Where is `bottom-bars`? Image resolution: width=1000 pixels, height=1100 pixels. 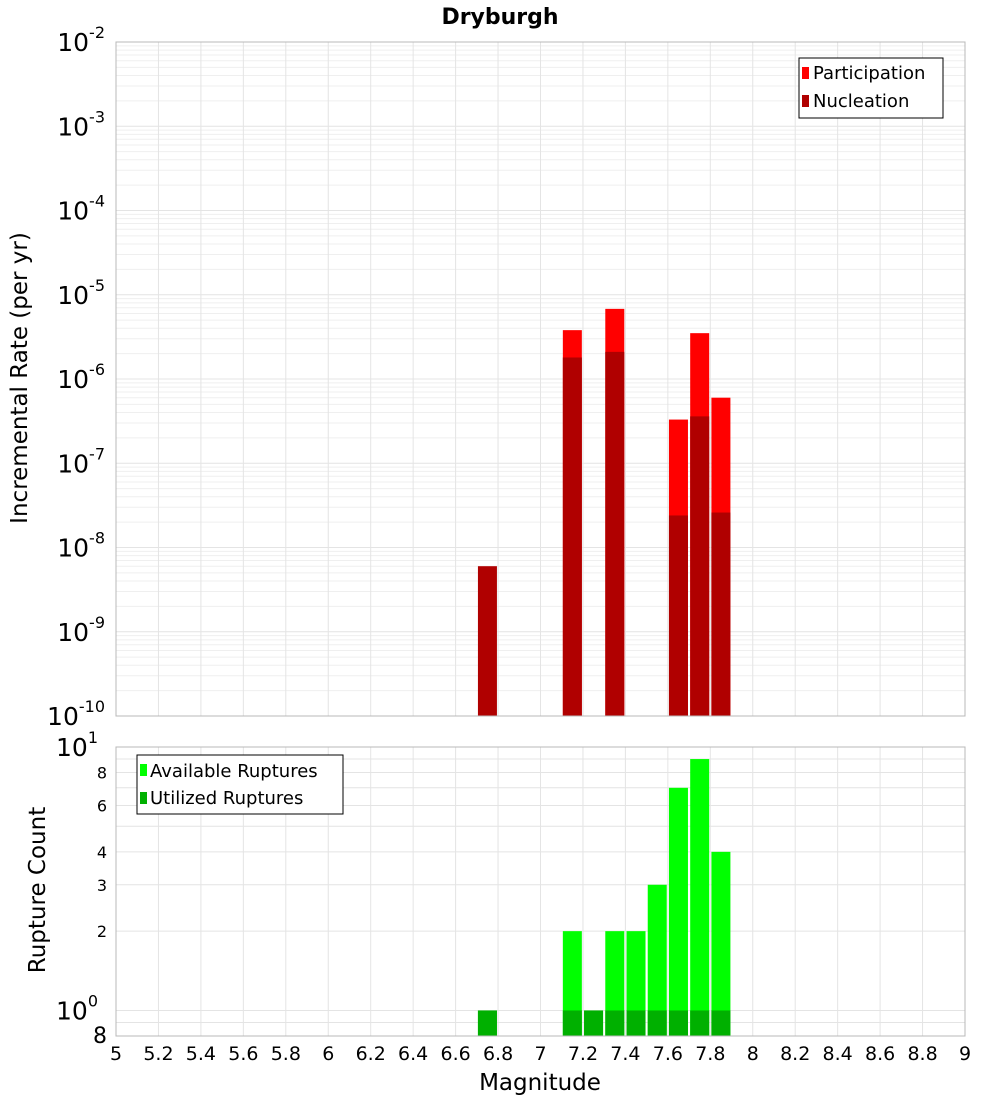
bottom-bars is located at coordinates (604, 897).